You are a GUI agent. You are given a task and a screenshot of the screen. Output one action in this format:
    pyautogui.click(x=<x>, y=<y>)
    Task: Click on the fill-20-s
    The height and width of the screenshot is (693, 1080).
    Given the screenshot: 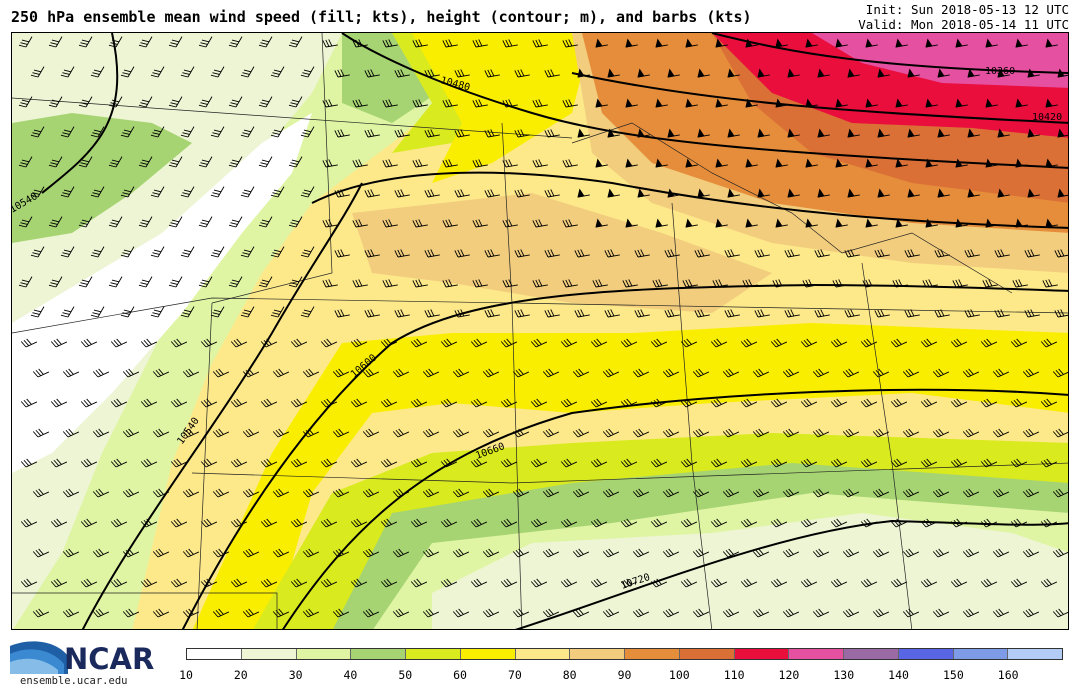 What is the action you would take?
    pyautogui.click(x=750, y=571)
    